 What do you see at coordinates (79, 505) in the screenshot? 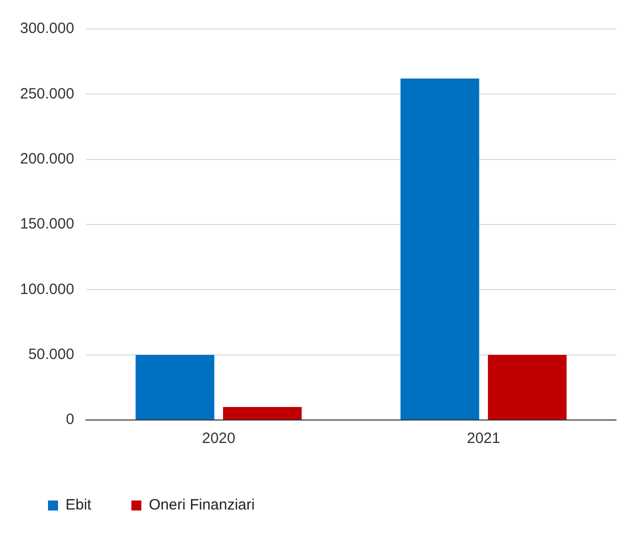
I see `legend-label: Ebit` at bounding box center [79, 505].